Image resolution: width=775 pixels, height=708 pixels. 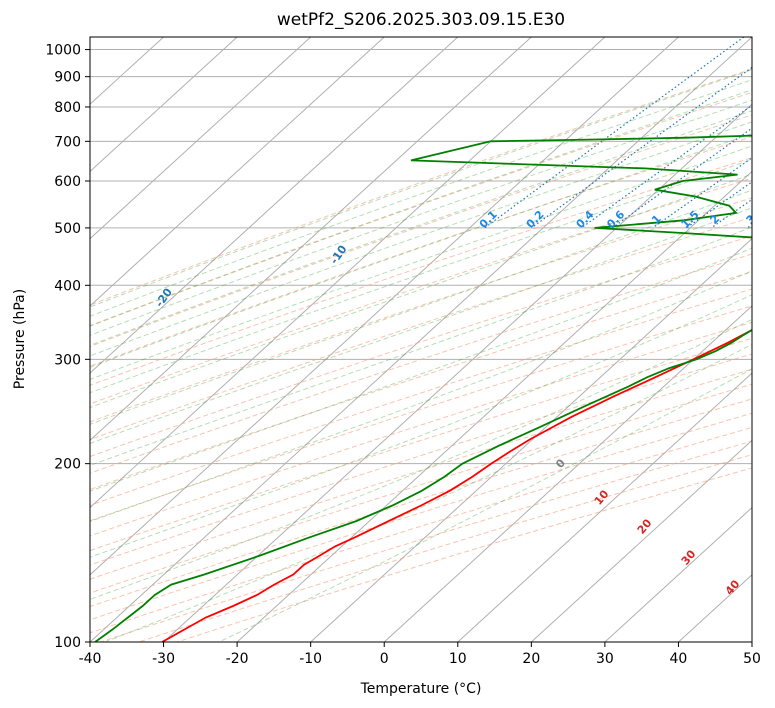 I want to click on x-tick-label: -40, so click(x=90, y=659).